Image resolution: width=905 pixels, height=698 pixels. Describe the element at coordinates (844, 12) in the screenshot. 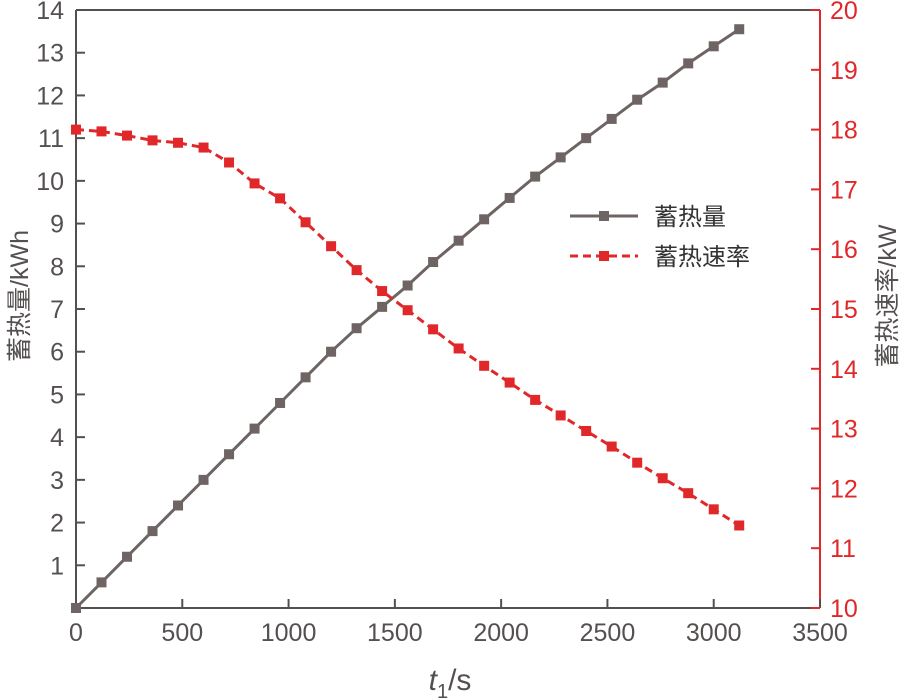

I see `y-right-tick-label: 20` at that location.